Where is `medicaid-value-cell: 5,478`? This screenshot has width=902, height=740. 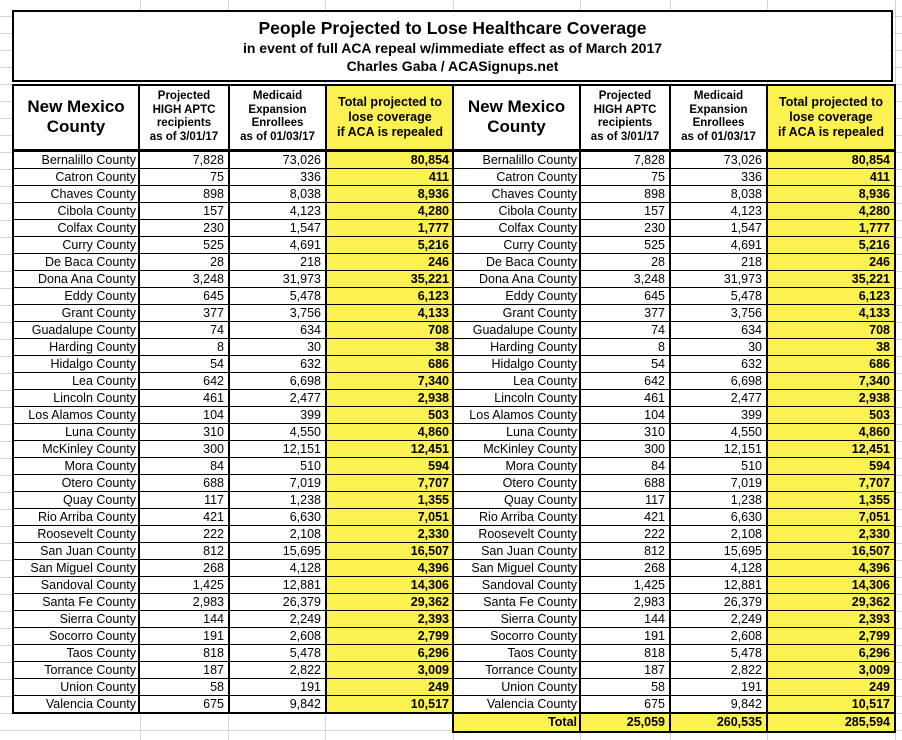
medicaid-value-cell: 5,478 is located at coordinates (718, 295).